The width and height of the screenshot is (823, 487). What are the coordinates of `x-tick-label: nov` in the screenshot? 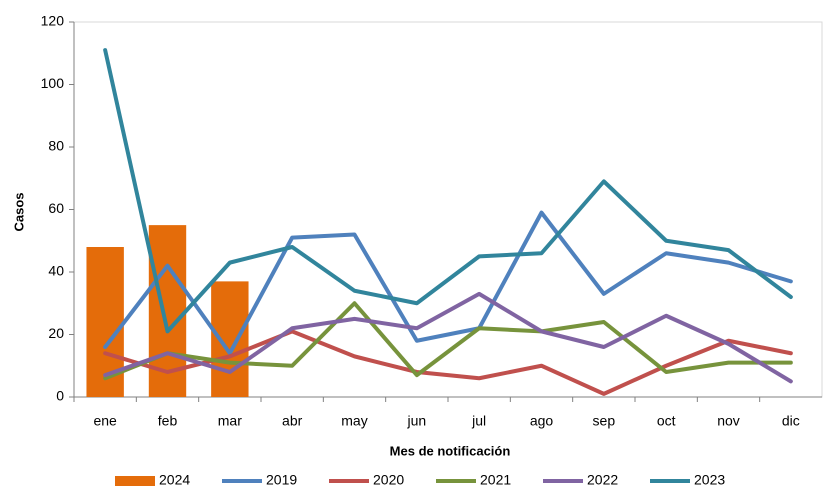 It's located at (728, 421).